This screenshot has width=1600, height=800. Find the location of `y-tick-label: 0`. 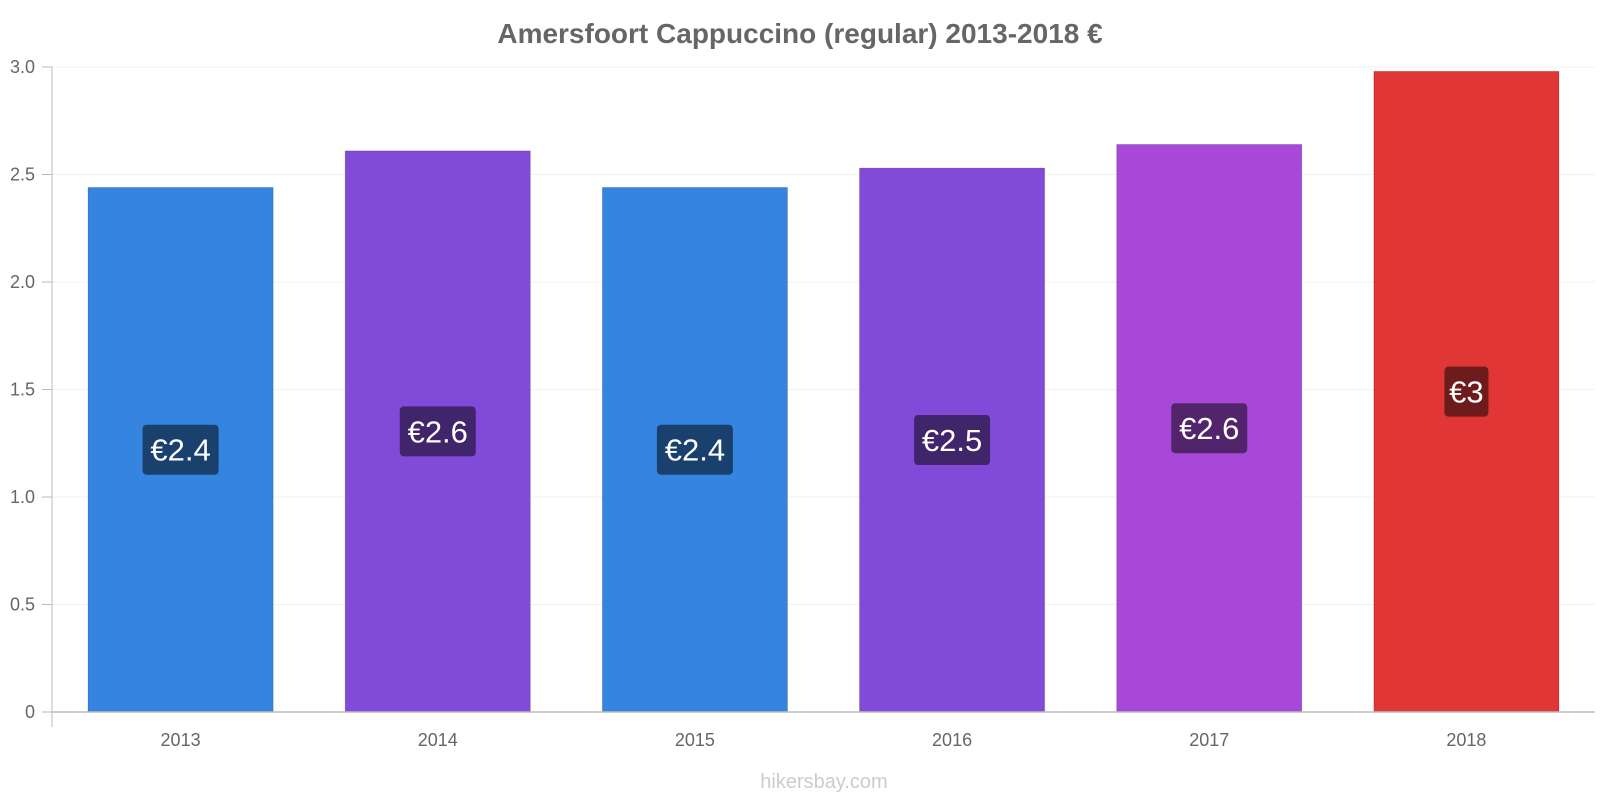

y-tick-label: 0 is located at coordinates (30, 712).